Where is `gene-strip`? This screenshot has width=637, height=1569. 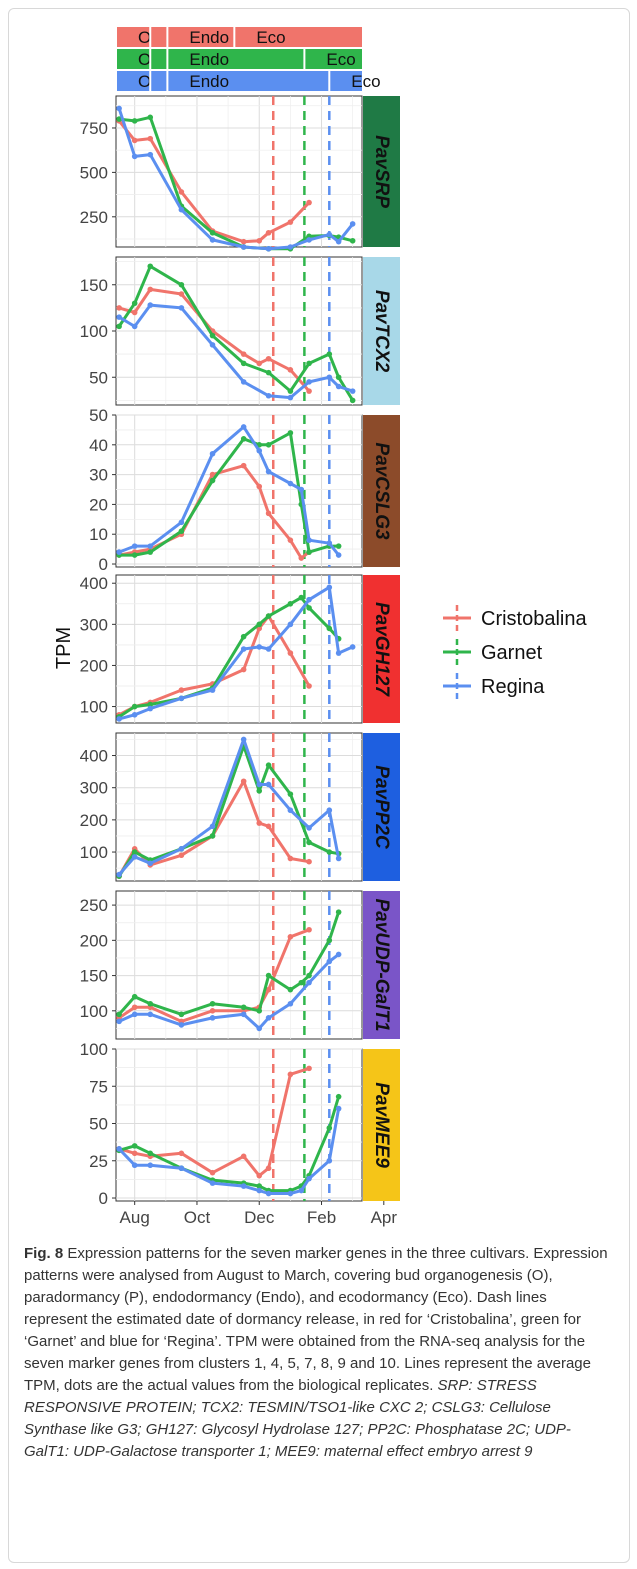
gene-strip is located at coordinates (381, 171).